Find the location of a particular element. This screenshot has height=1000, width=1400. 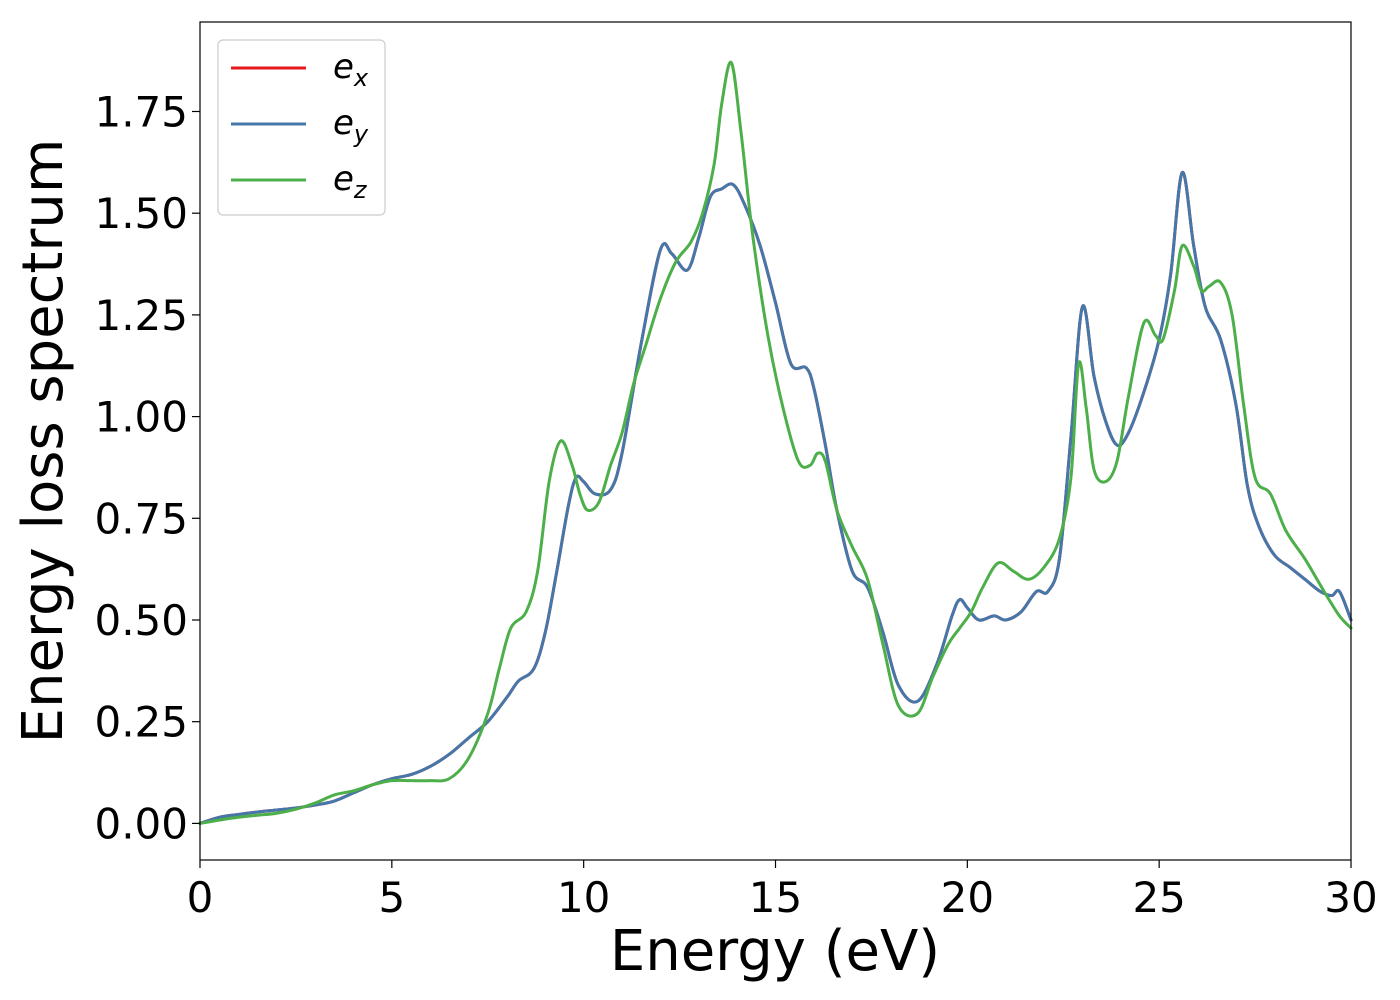

legend-label-x: ex is located at coordinates (351, 69).